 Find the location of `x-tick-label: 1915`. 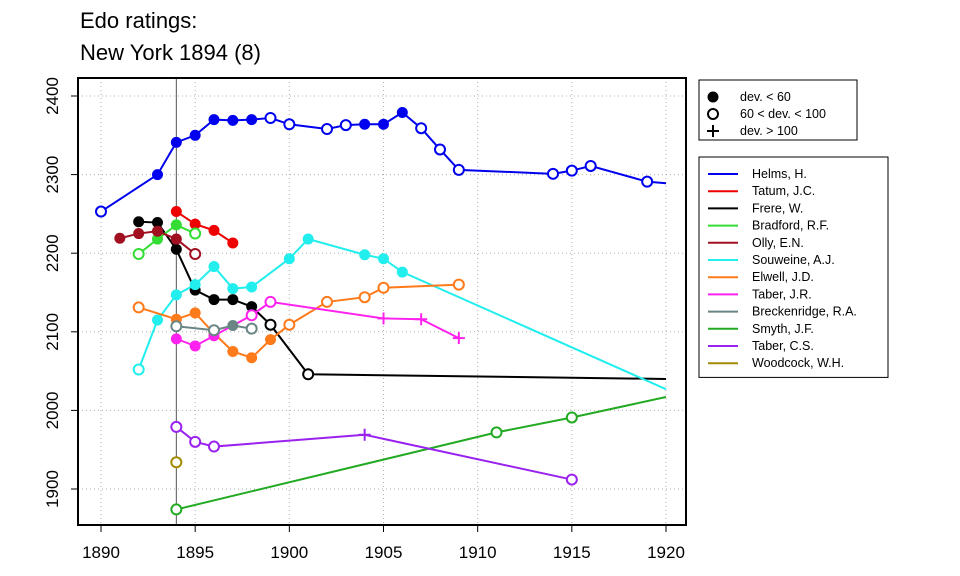

x-tick-label: 1915 is located at coordinates (572, 552).